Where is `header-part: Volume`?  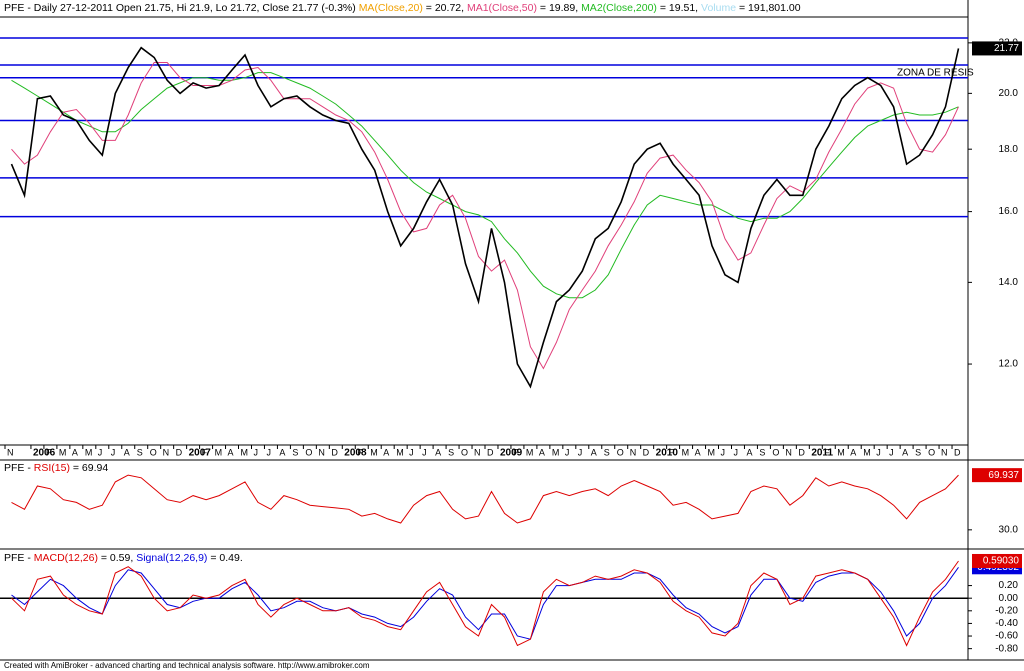 header-part: Volume is located at coordinates (718, 8).